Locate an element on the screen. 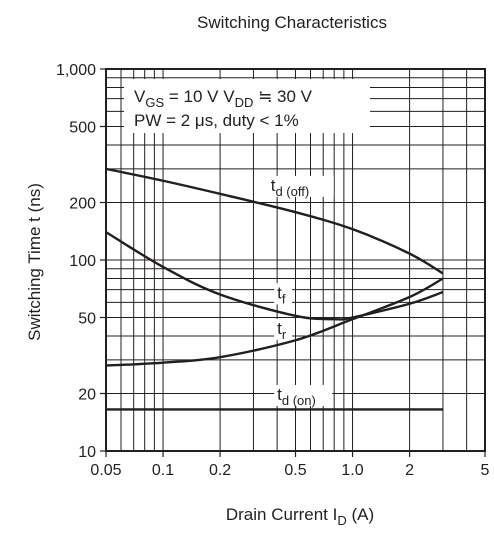 The width and height of the screenshot is (494, 536). td-off-curve is located at coordinates (274, 221).